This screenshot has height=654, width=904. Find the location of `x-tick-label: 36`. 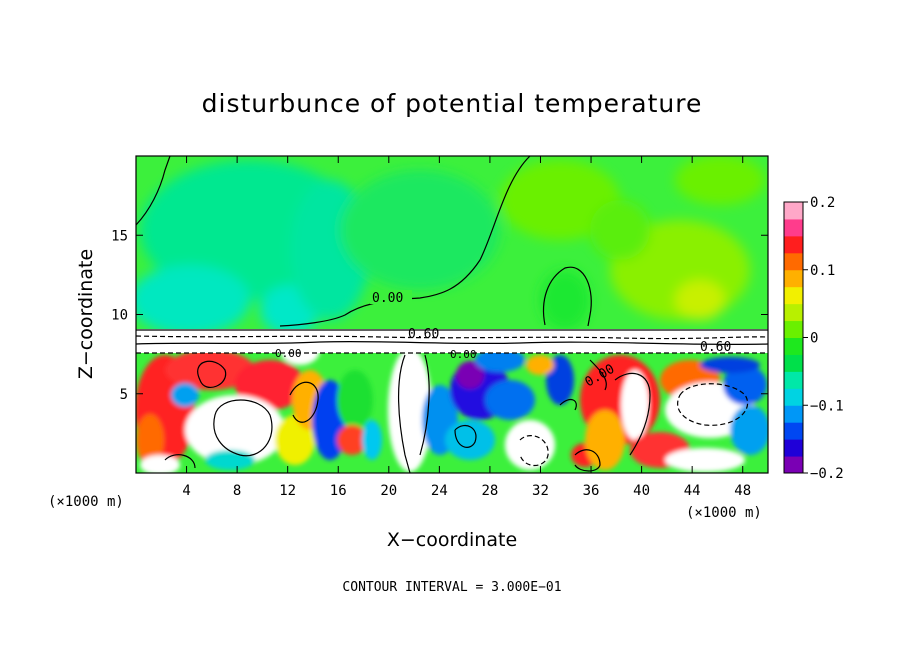

x-tick-label: 36 is located at coordinates (591, 491).